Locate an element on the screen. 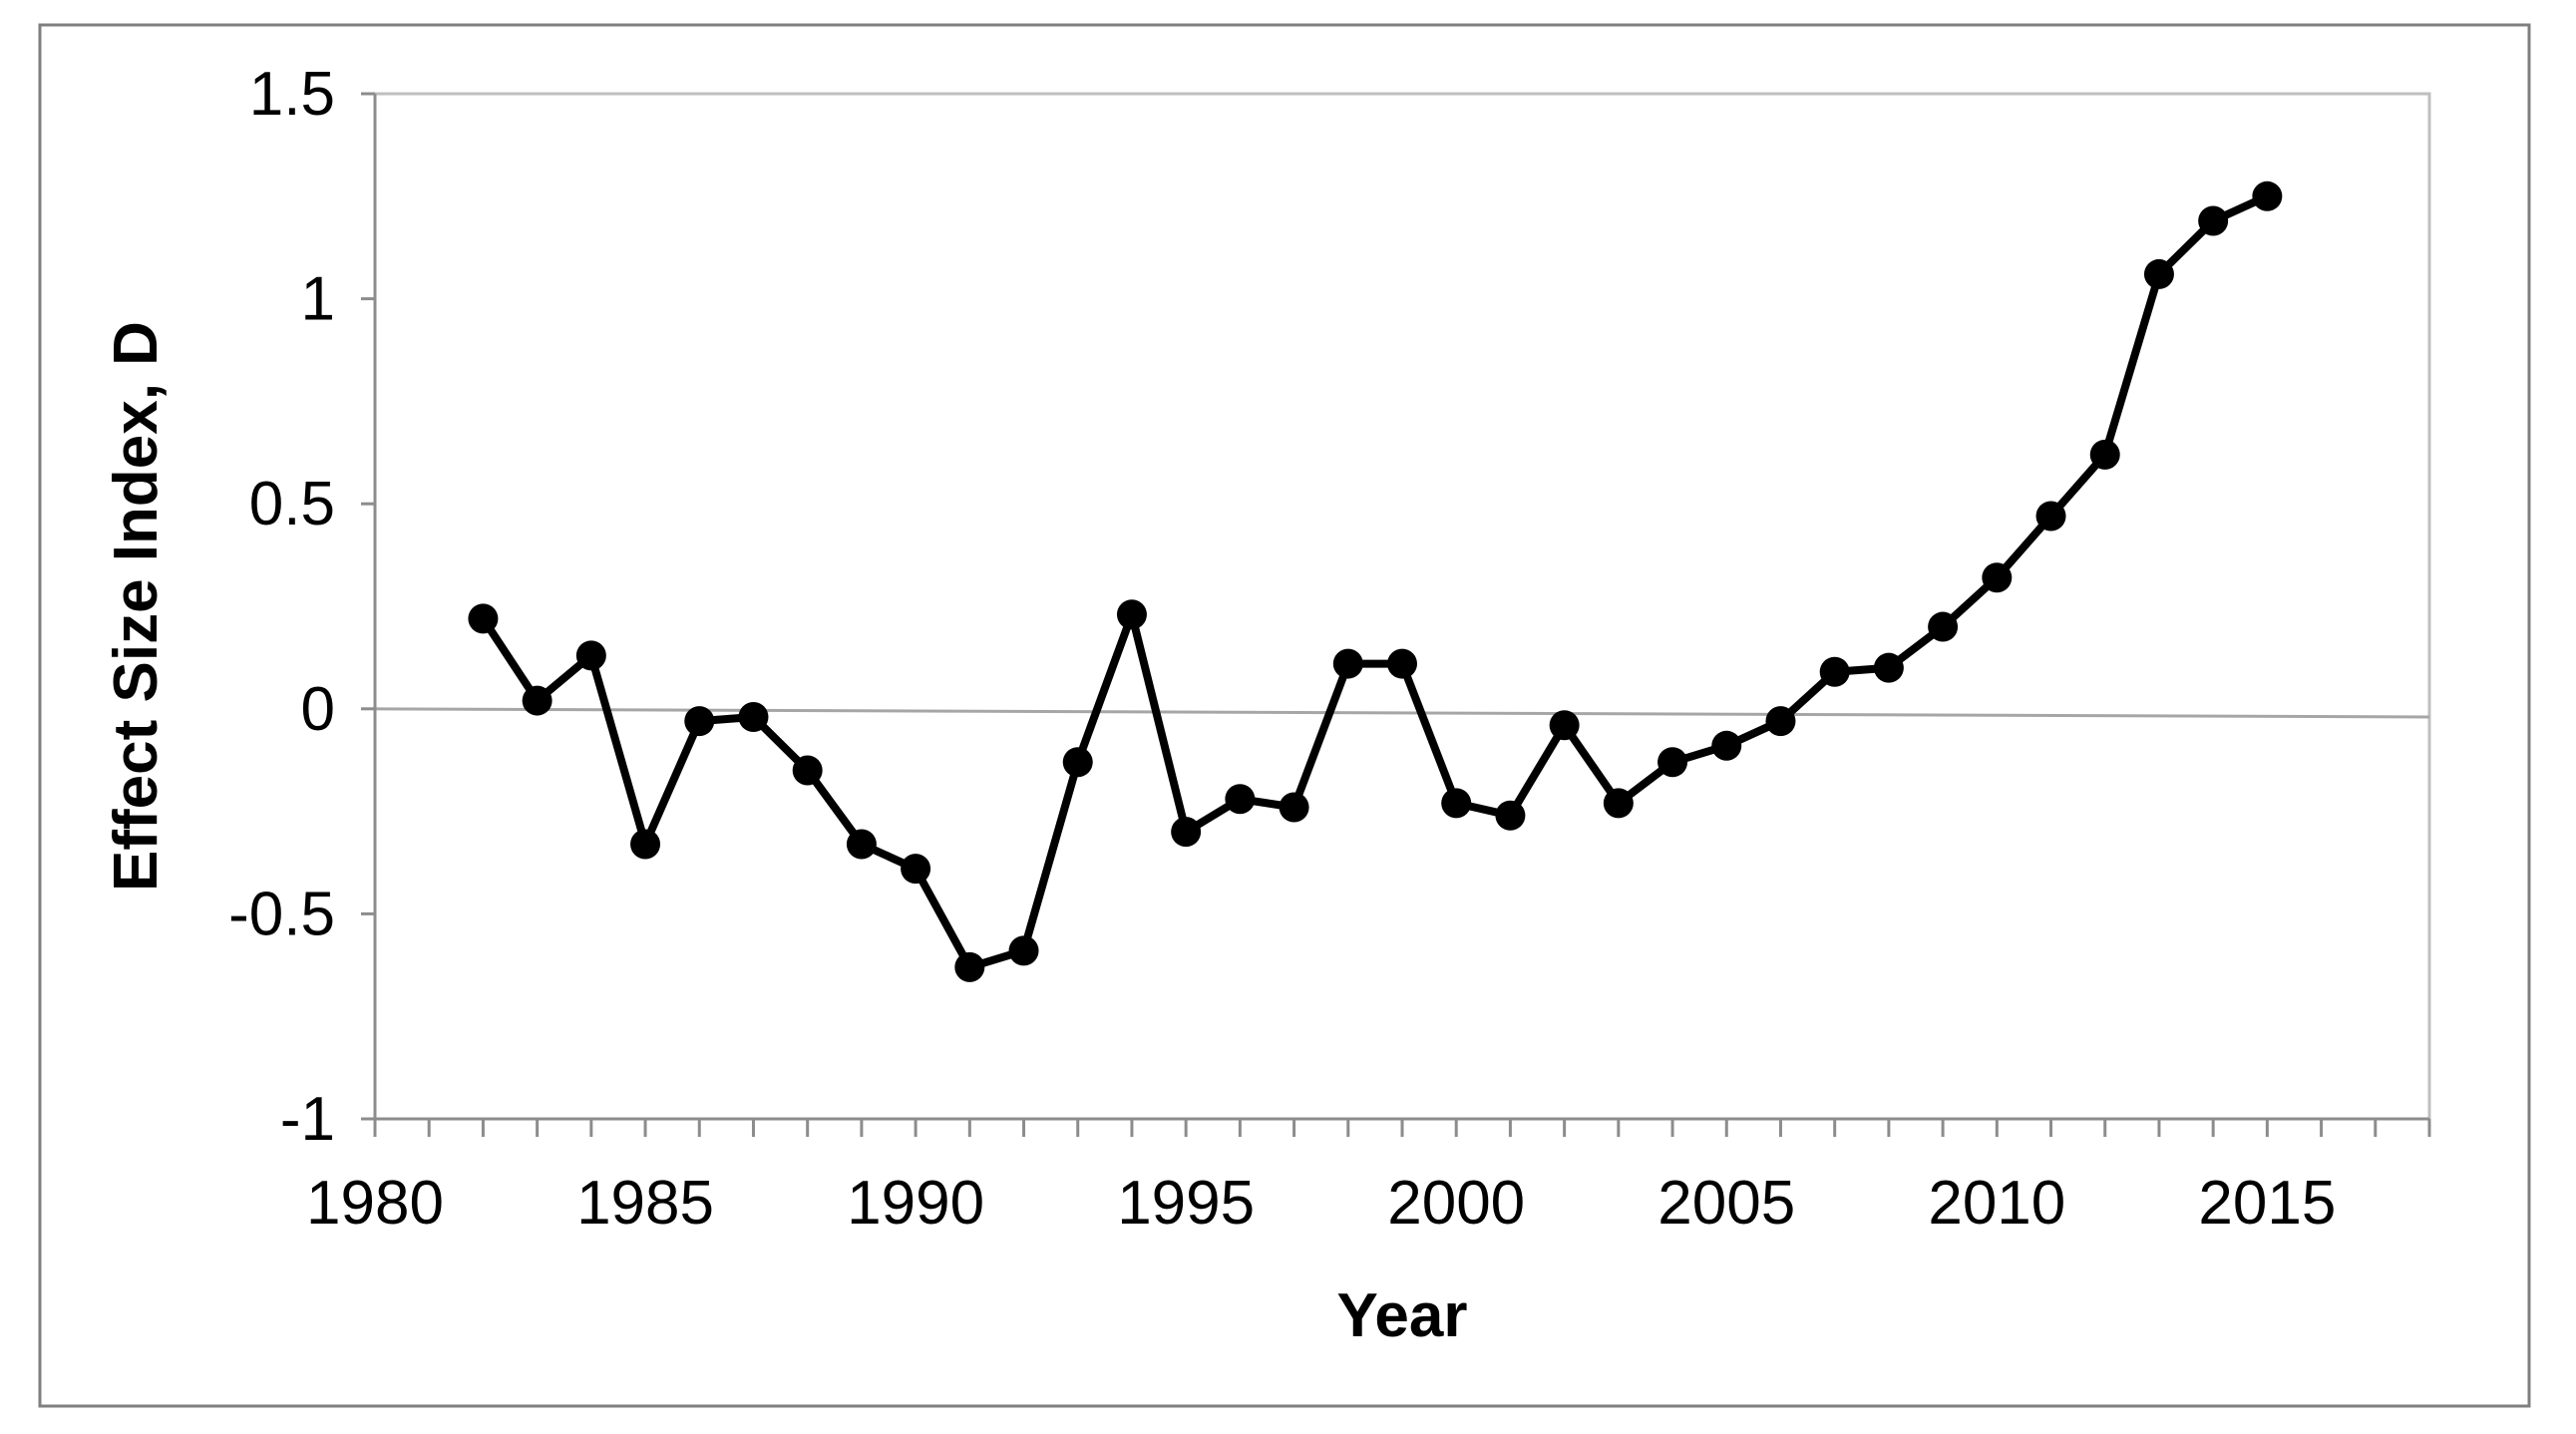  x-tick-label: 1985 is located at coordinates (645, 1203).